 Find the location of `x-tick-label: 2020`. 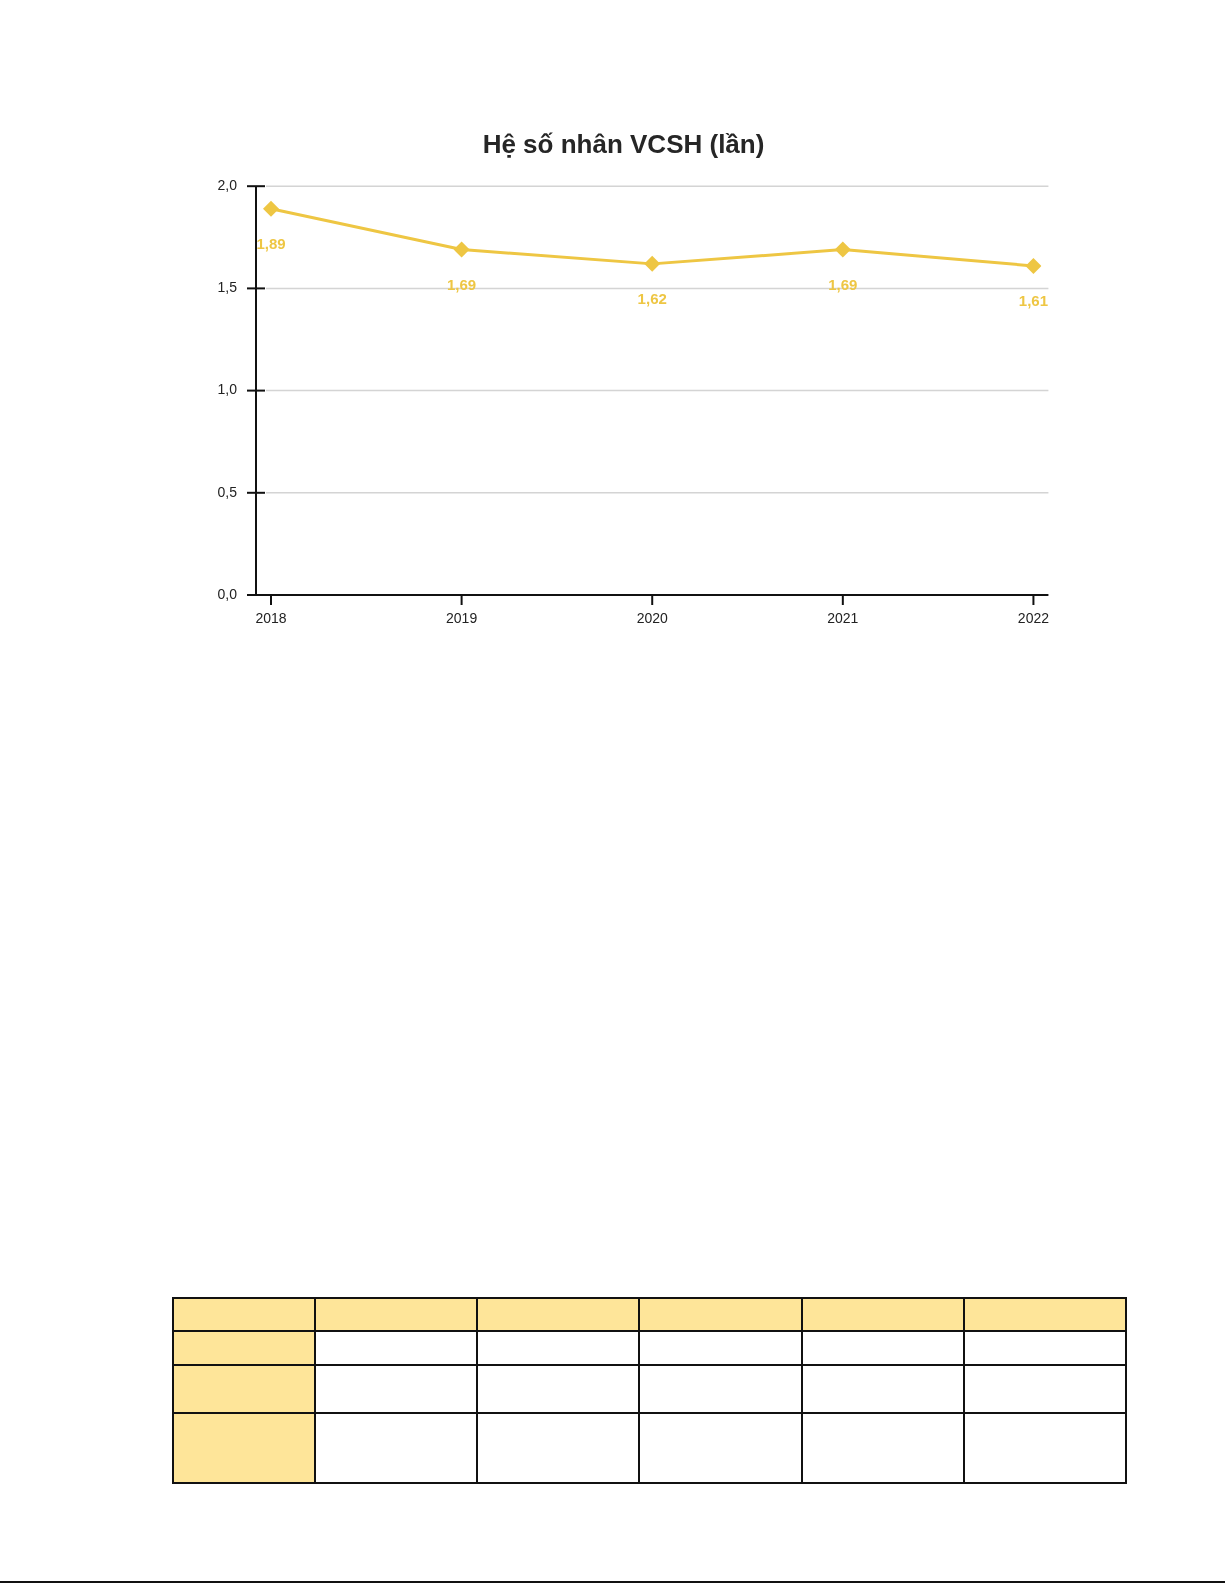

x-tick-label: 2020 is located at coordinates (652, 618).